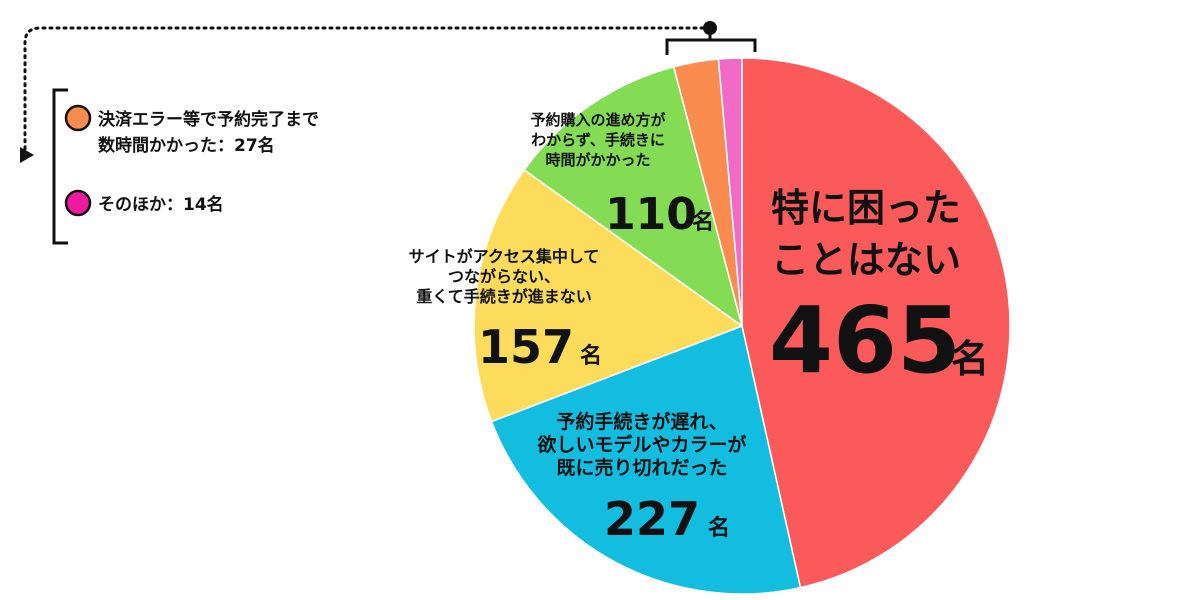 The height and width of the screenshot is (600, 1200). What do you see at coordinates (597, 160) in the screenshot?
I see `slice-label-line: 時間がかかった` at bounding box center [597, 160].